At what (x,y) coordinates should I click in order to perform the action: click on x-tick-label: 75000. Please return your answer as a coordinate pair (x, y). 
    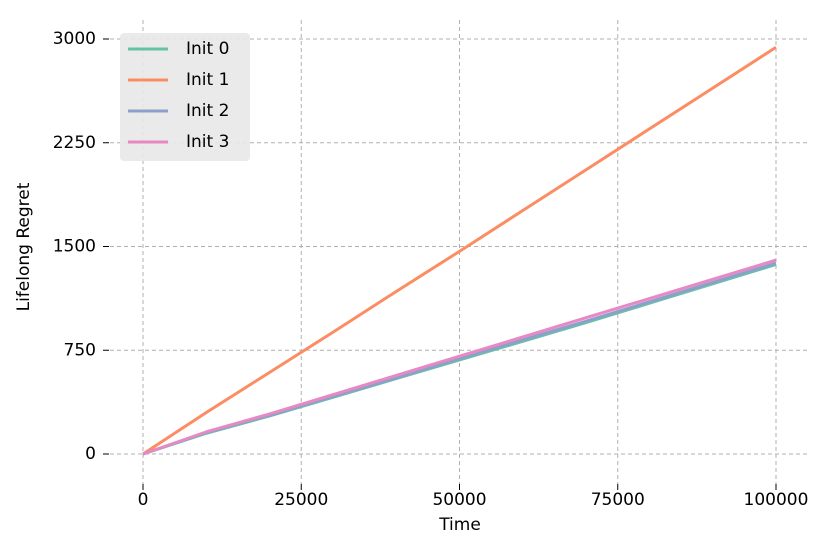
    Looking at the image, I should click on (618, 500).